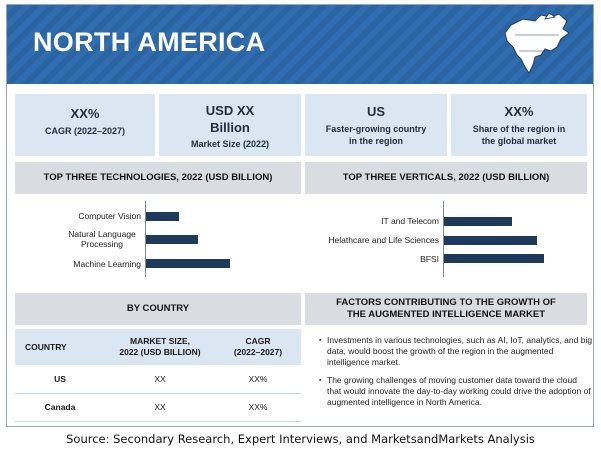  I want to click on by-country-heading: BY COUNTRY, so click(158, 309).